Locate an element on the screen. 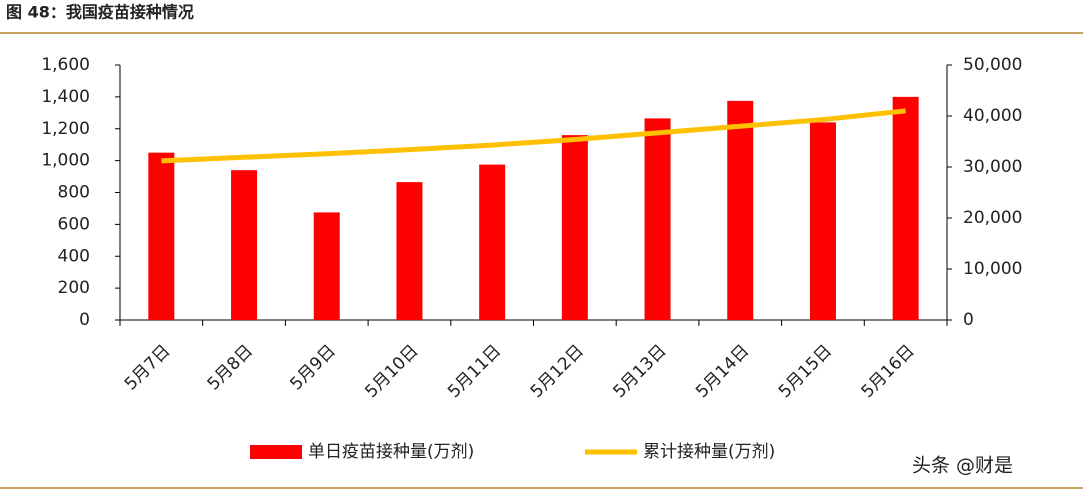 Image resolution: width=1083 pixels, height=495 pixels. y-tick-label: 800 is located at coordinates (74, 193).